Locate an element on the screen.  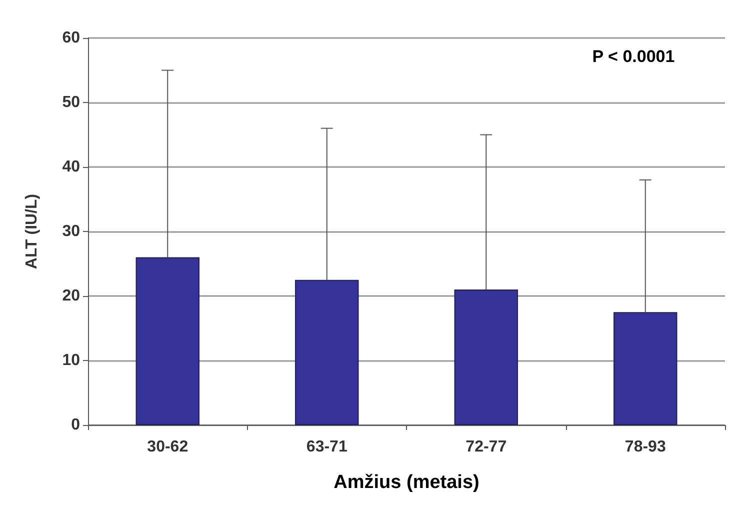
y-tick-label: 60 is located at coordinates (71, 38).